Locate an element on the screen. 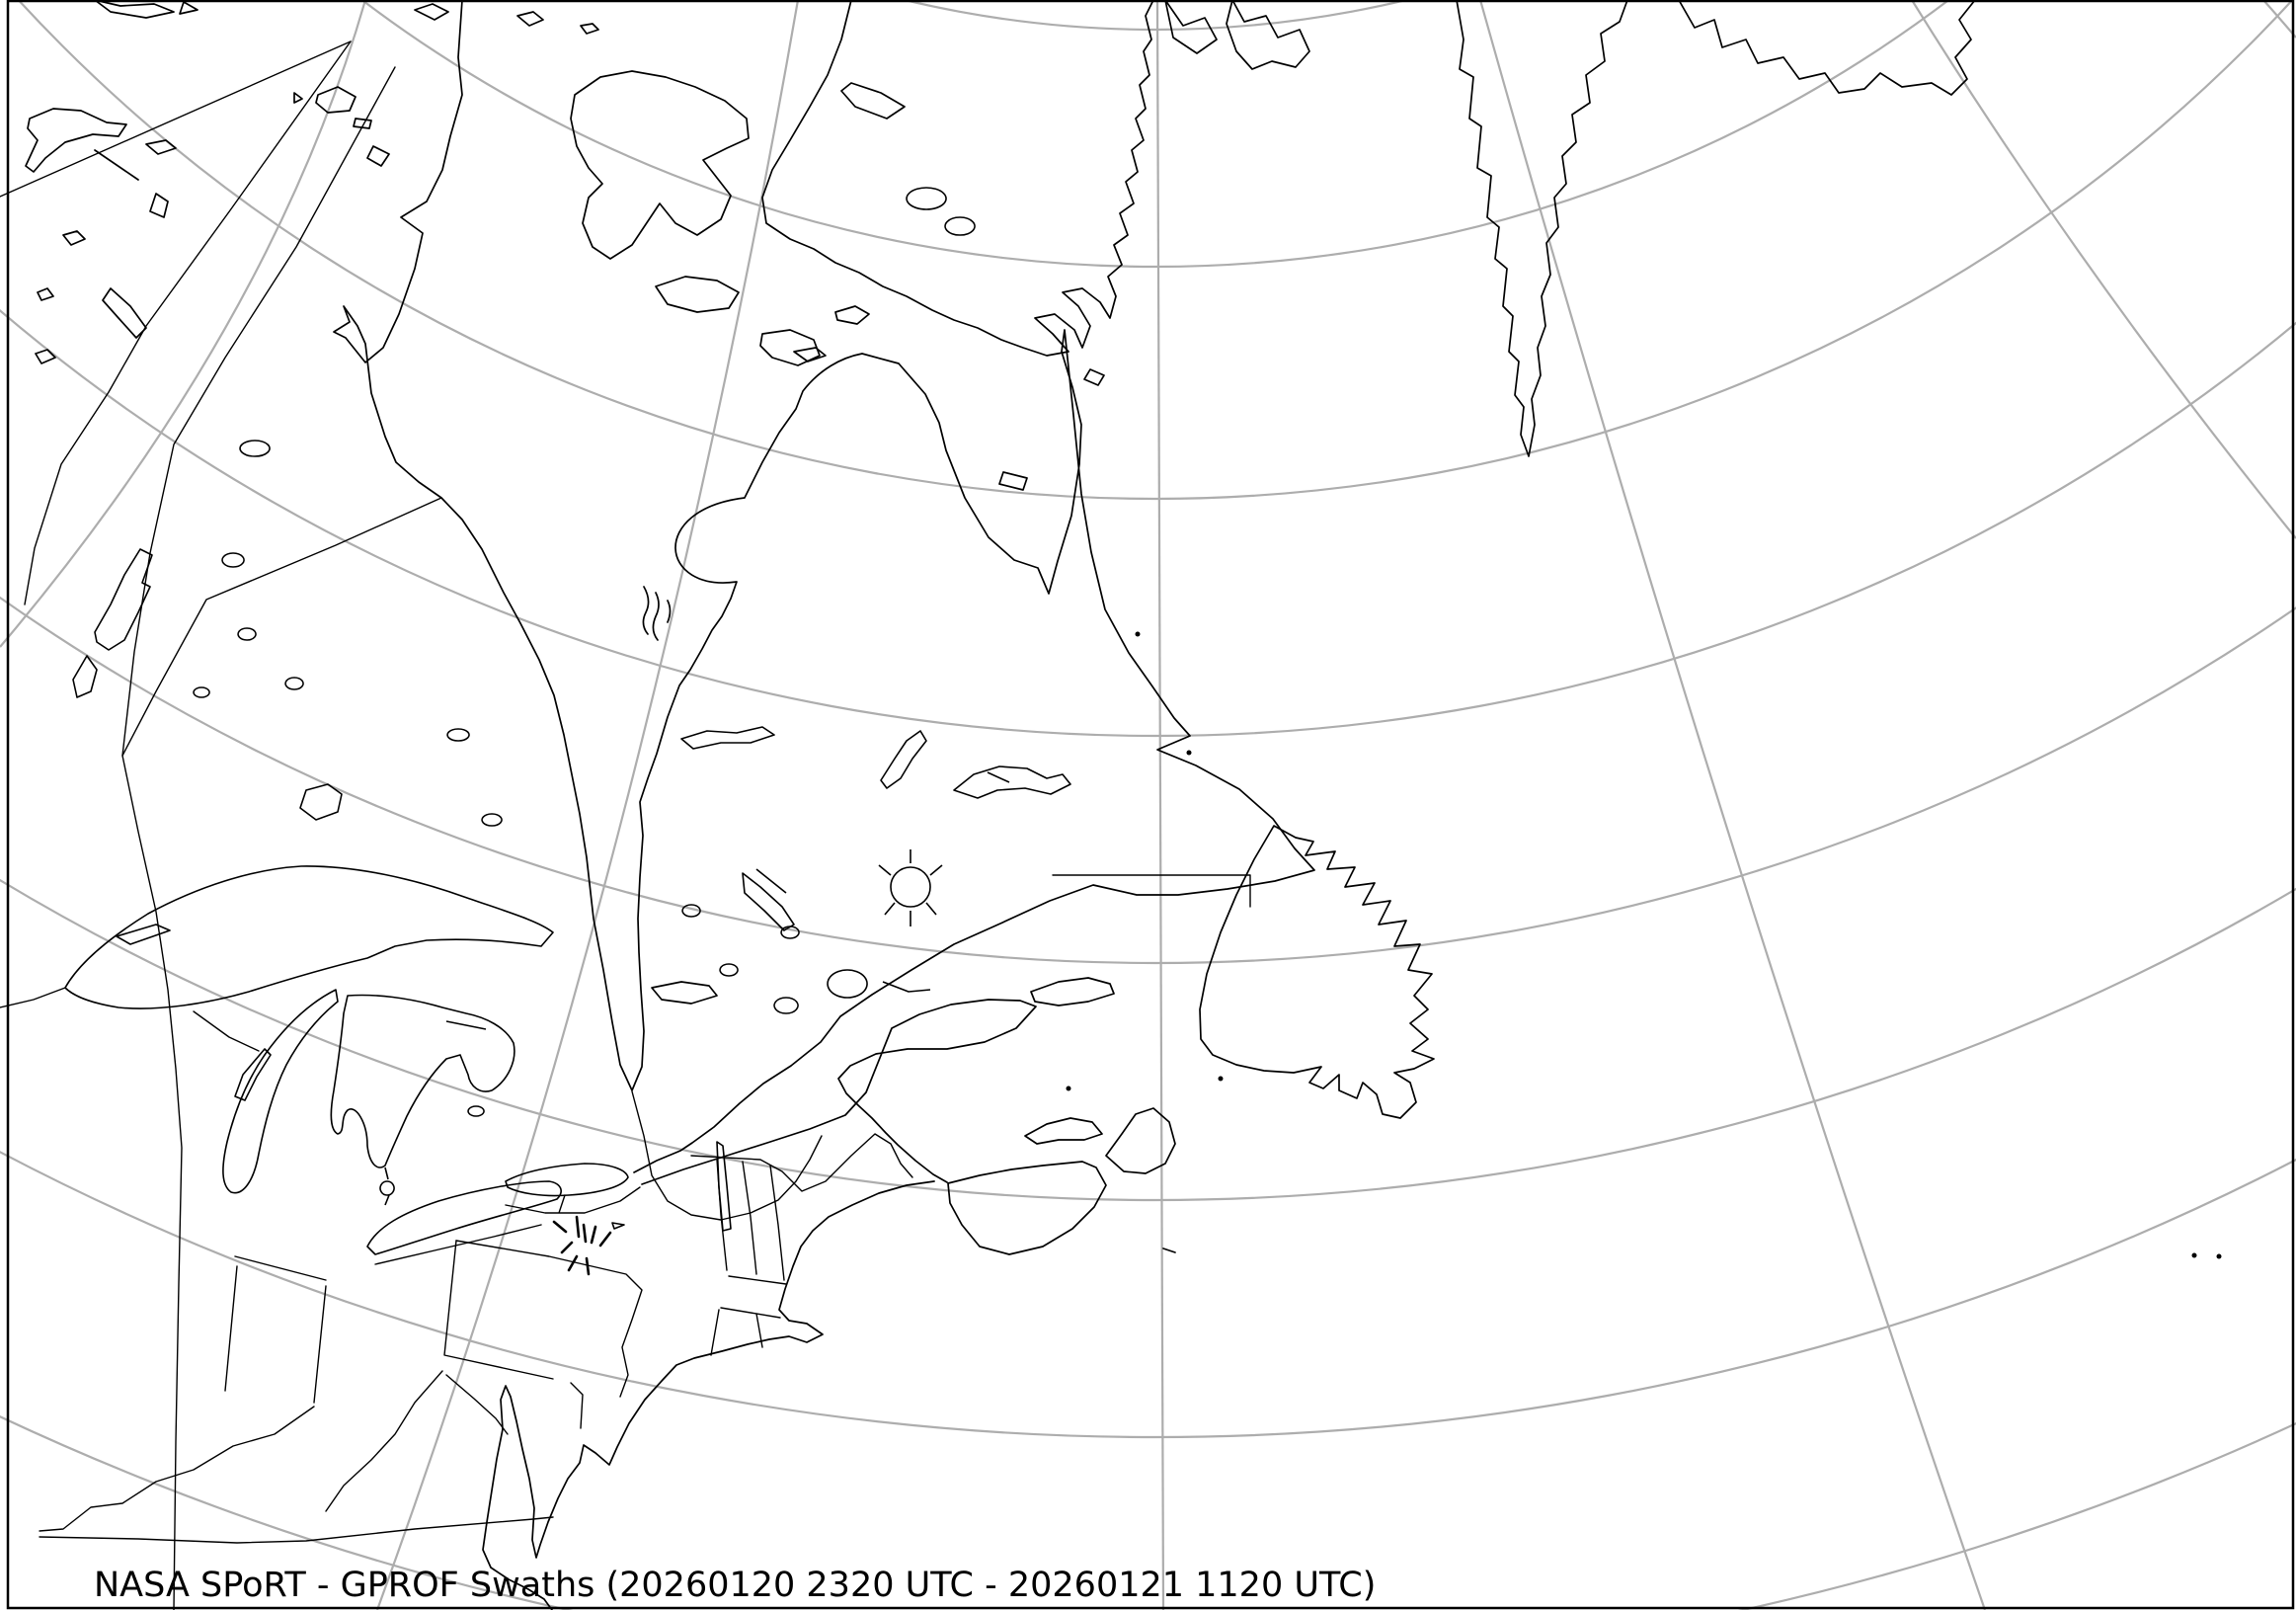  lake-oneida is located at coordinates (618, 1226).